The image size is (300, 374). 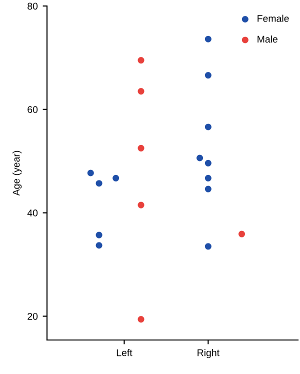 What do you see at coordinates (33, 316) in the screenshot?
I see `y-tick-label: 20` at bounding box center [33, 316].